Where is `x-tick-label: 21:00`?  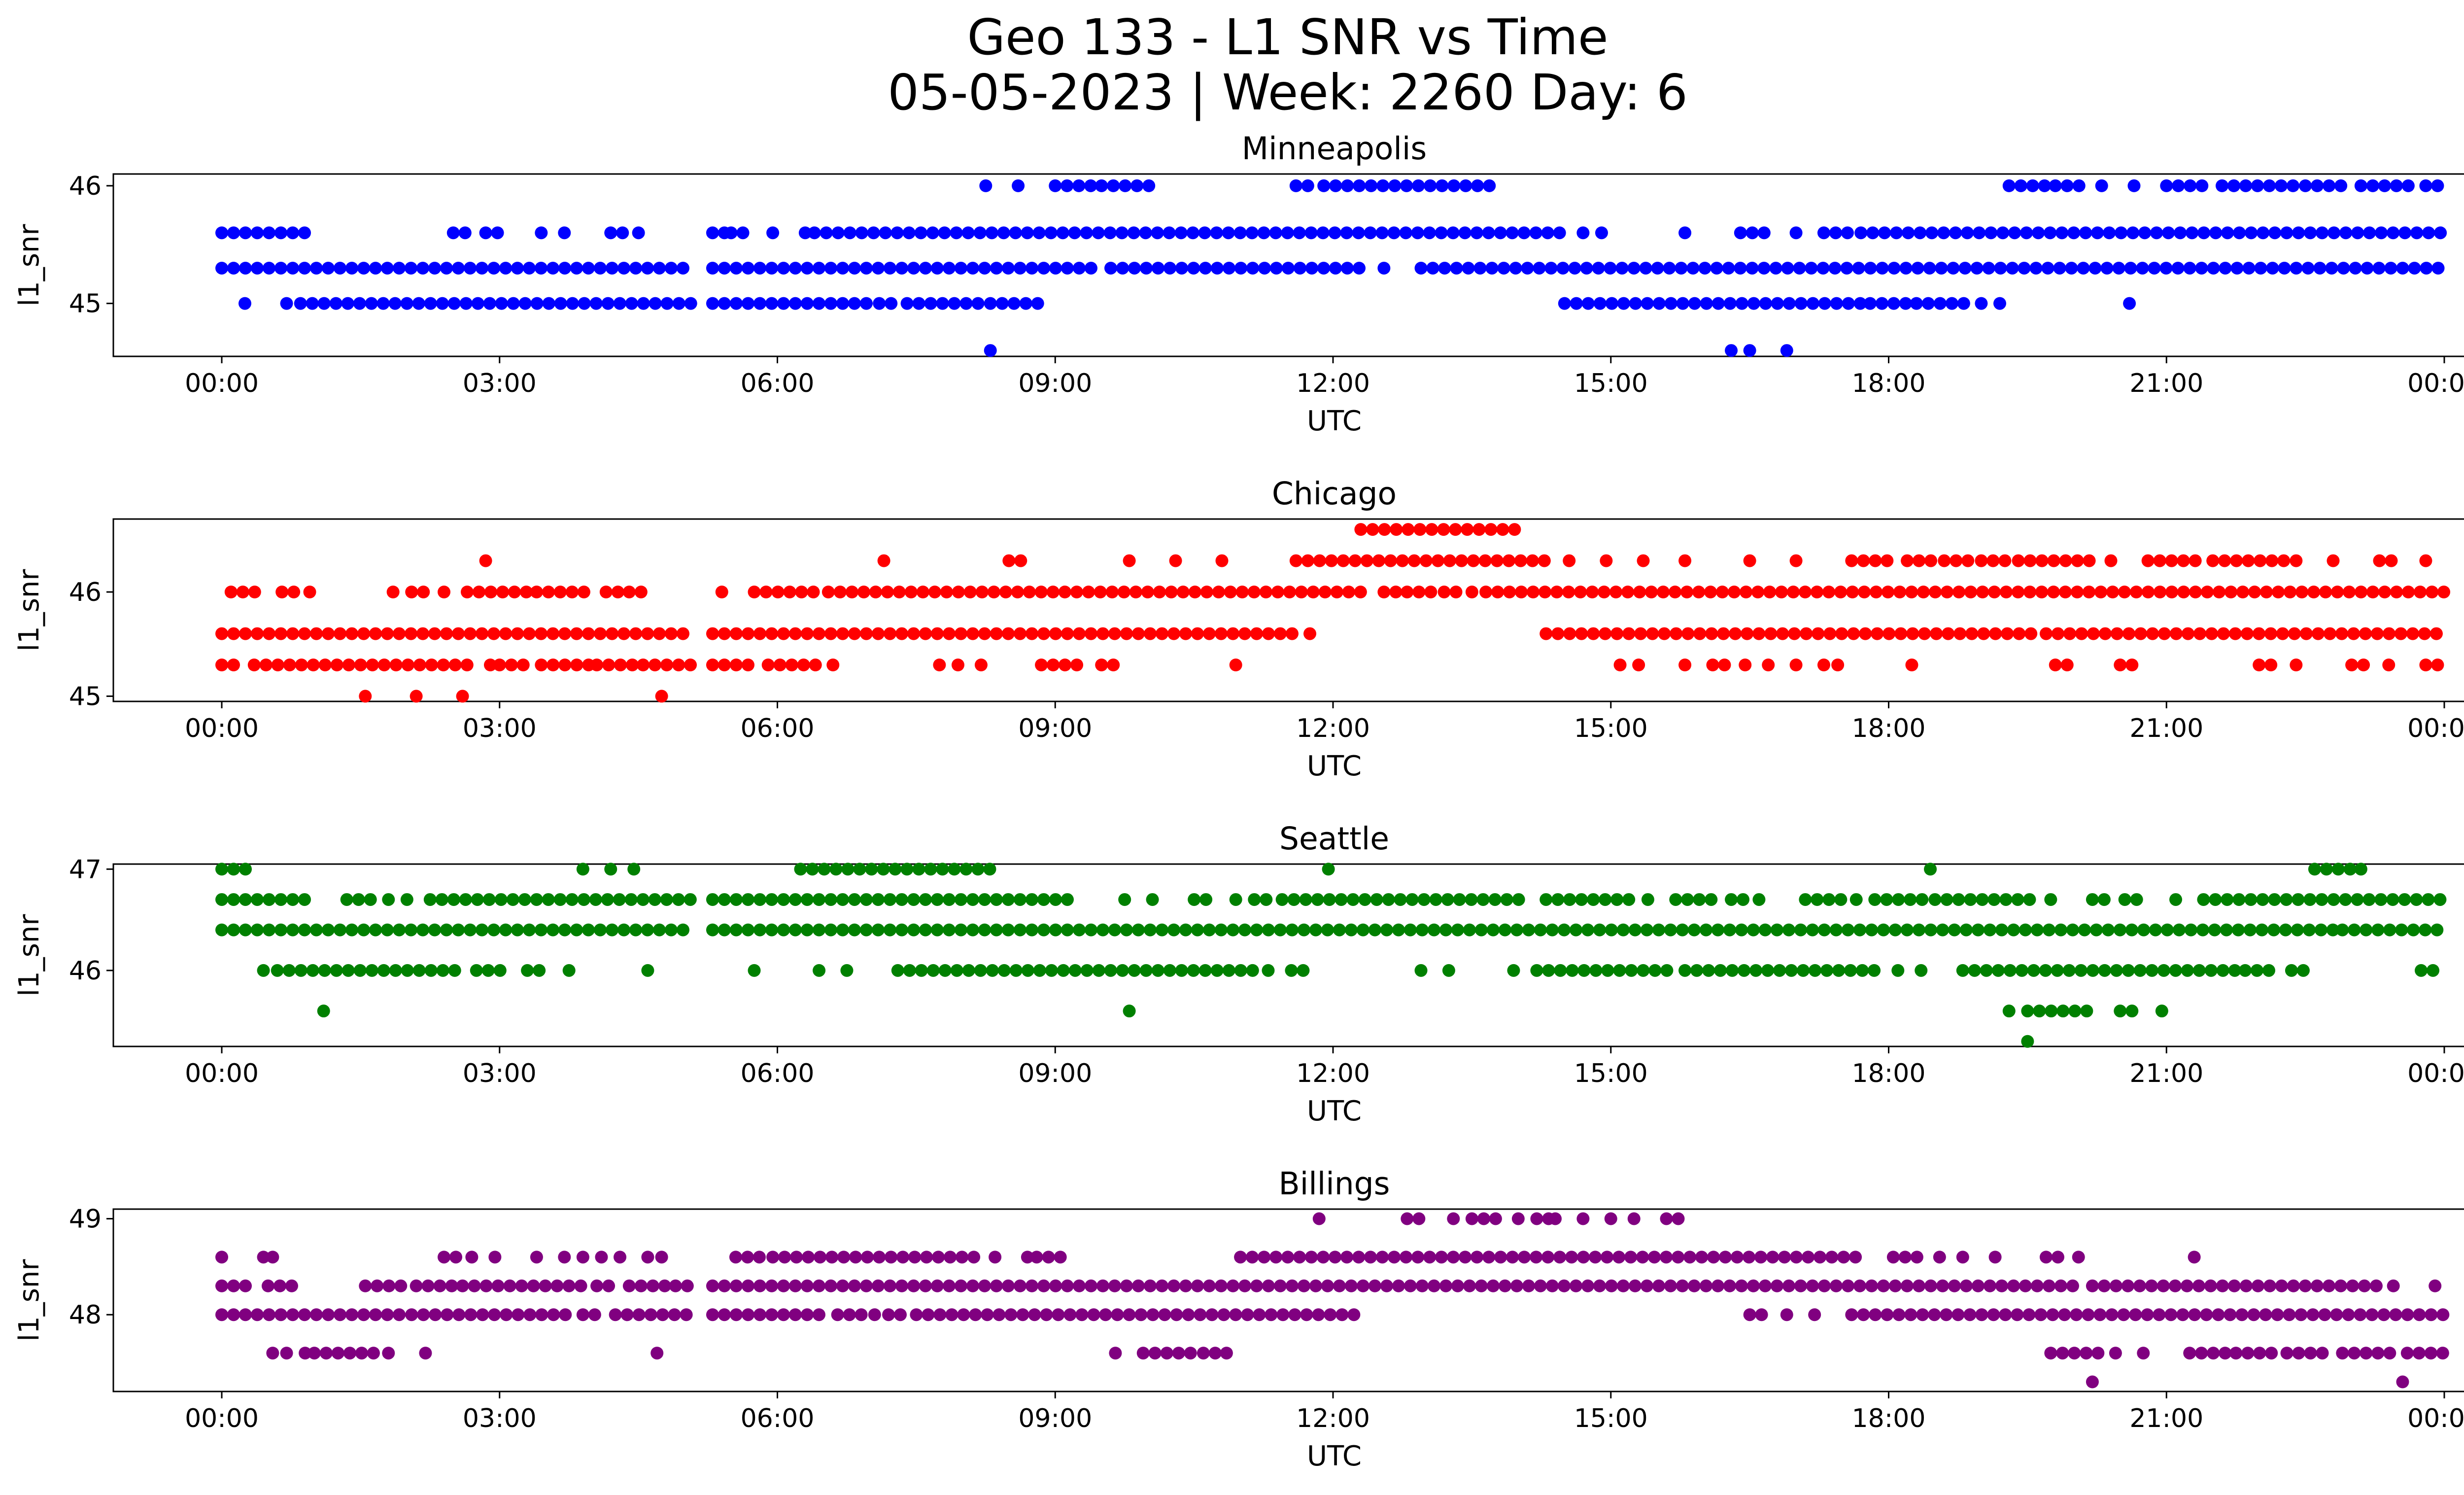
x-tick-label: 21:00 is located at coordinates (2166, 728).